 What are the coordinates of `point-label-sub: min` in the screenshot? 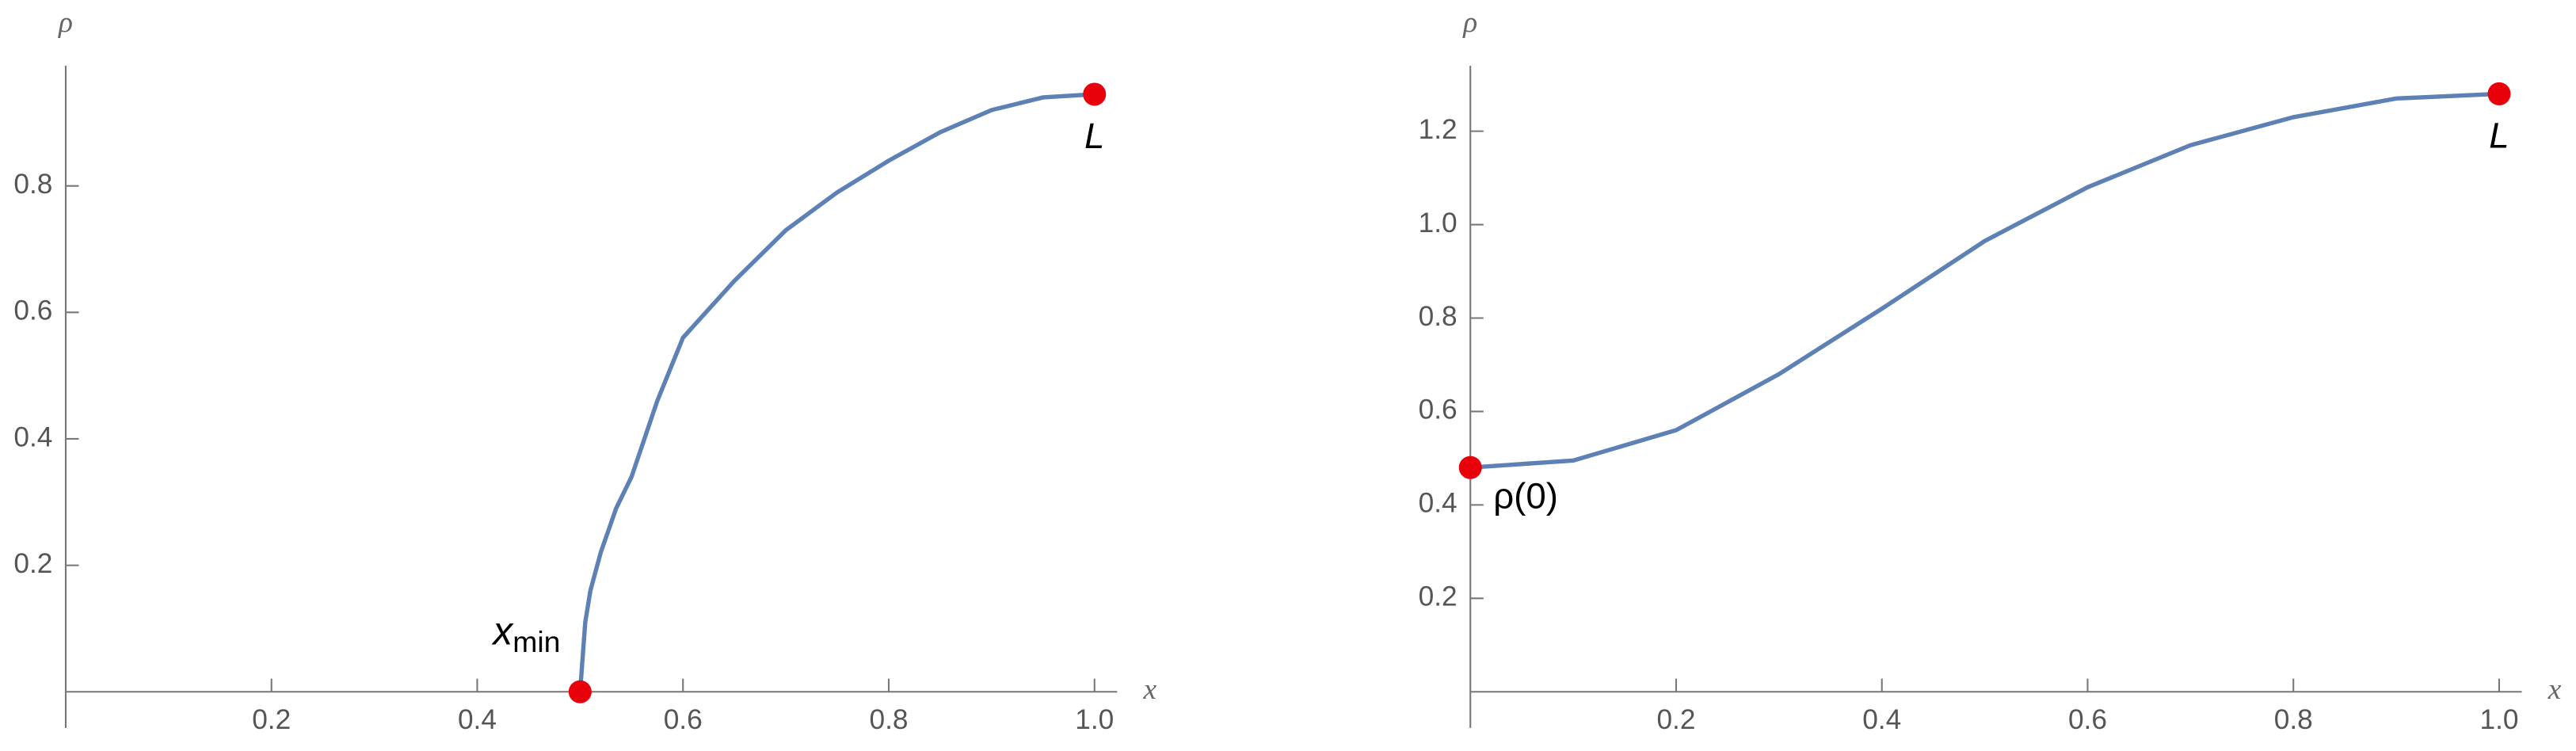 It's located at (537, 641).